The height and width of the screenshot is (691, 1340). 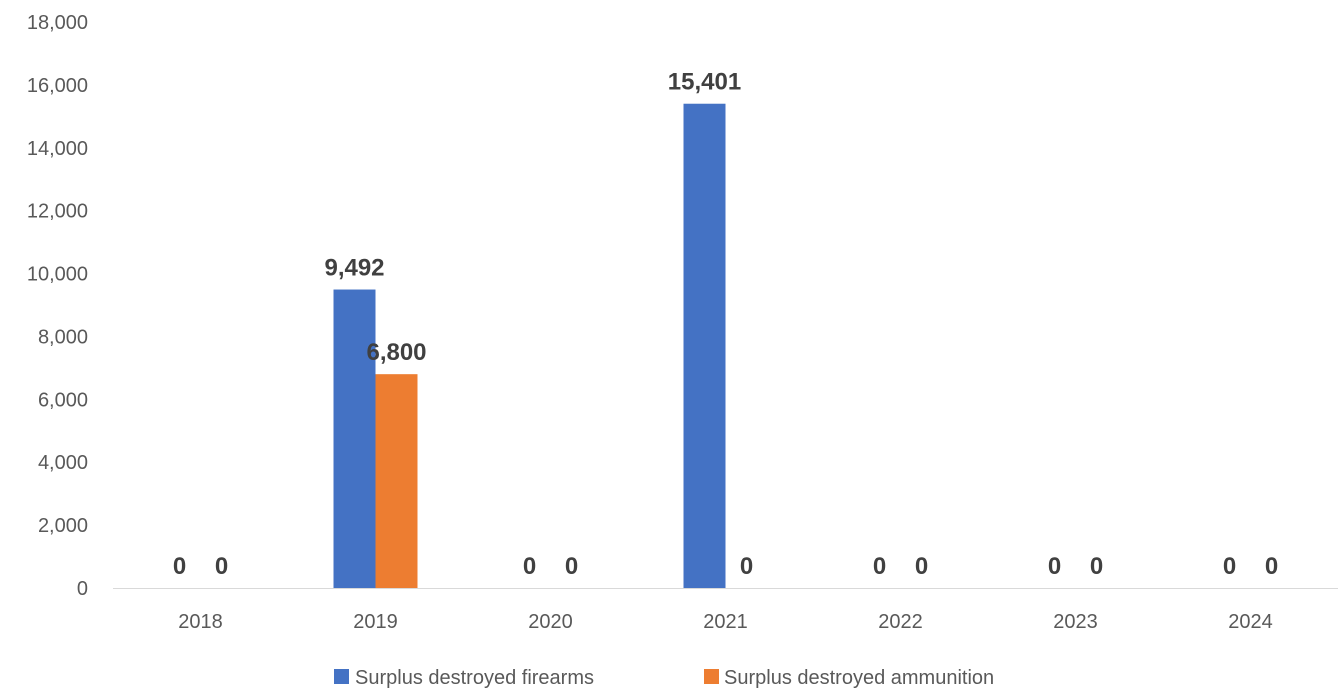 What do you see at coordinates (375, 622) in the screenshot?
I see `x-tick-label: 2019` at bounding box center [375, 622].